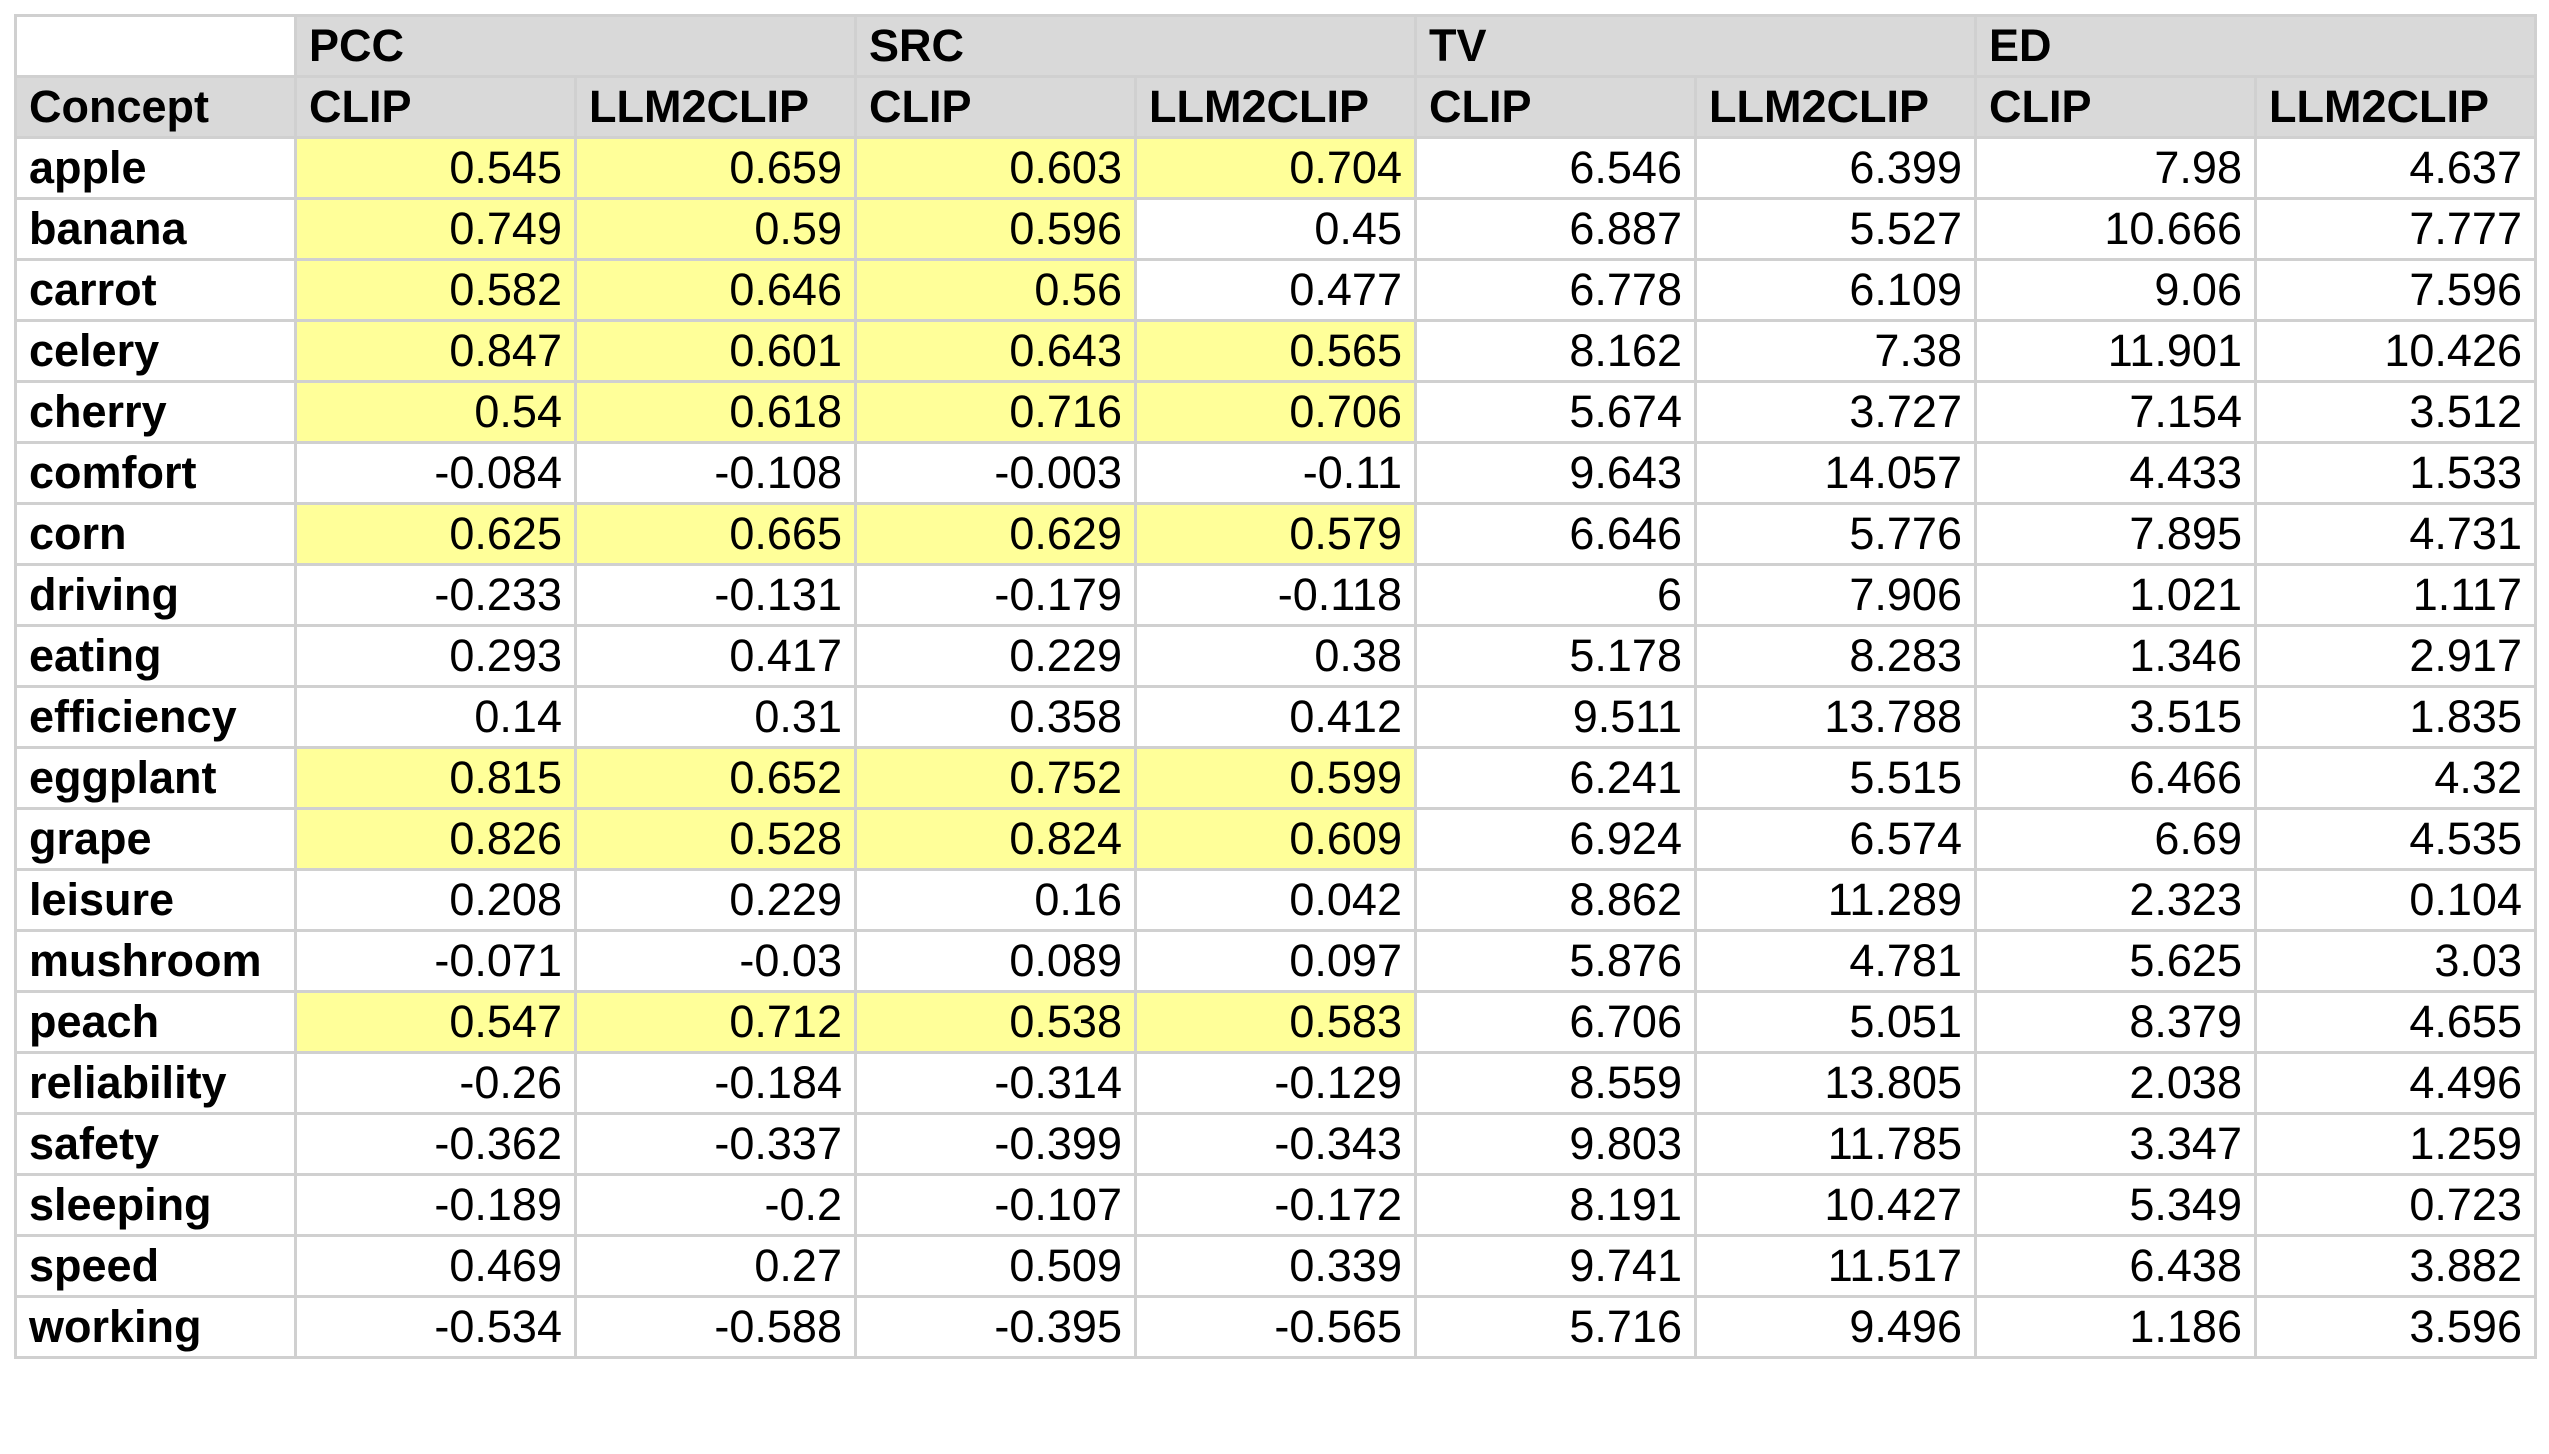  Describe the element at coordinates (995, 229) in the screenshot. I see `value-cell: 0.596` at that location.